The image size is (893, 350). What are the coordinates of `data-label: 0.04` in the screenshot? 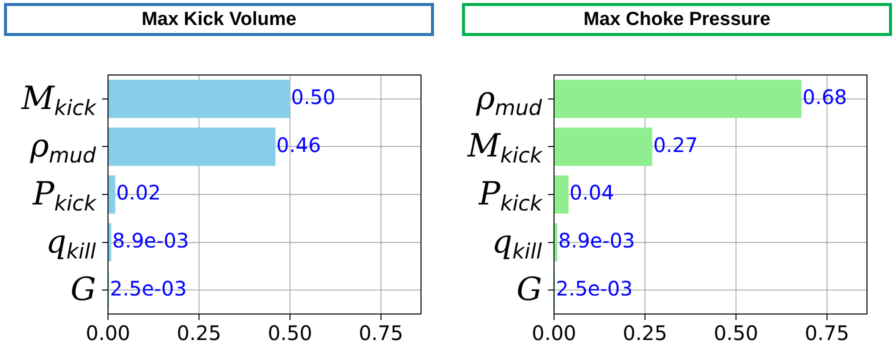 It's located at (592, 192).